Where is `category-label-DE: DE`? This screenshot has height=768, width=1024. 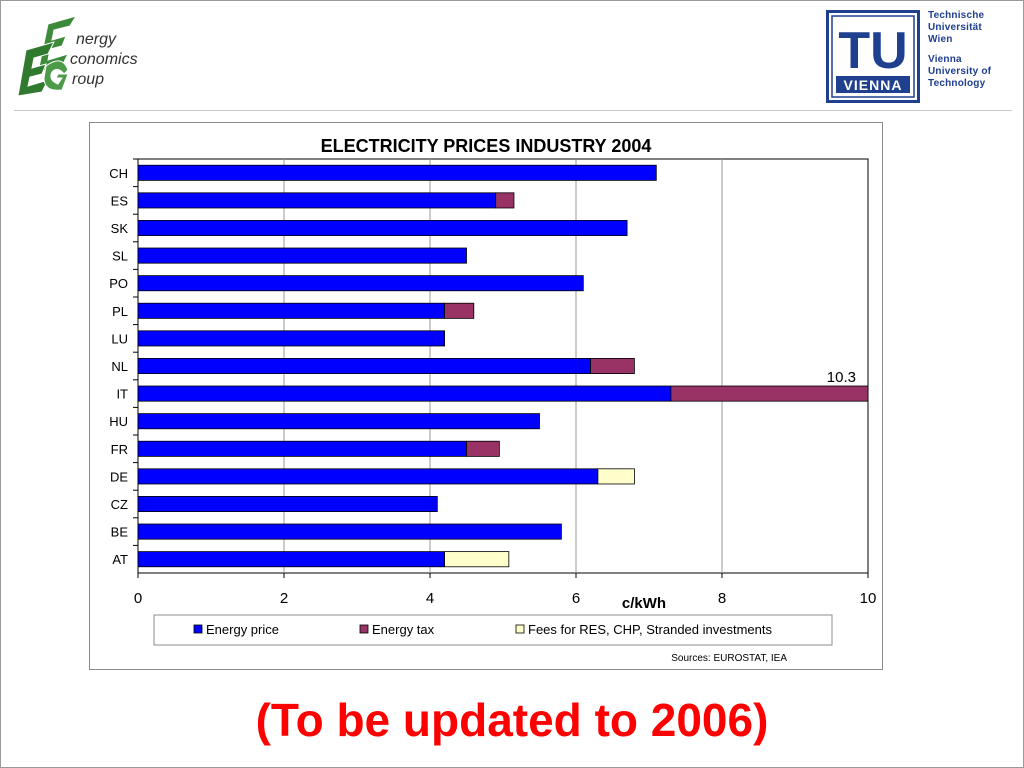 category-label-DE: DE is located at coordinates (119, 476).